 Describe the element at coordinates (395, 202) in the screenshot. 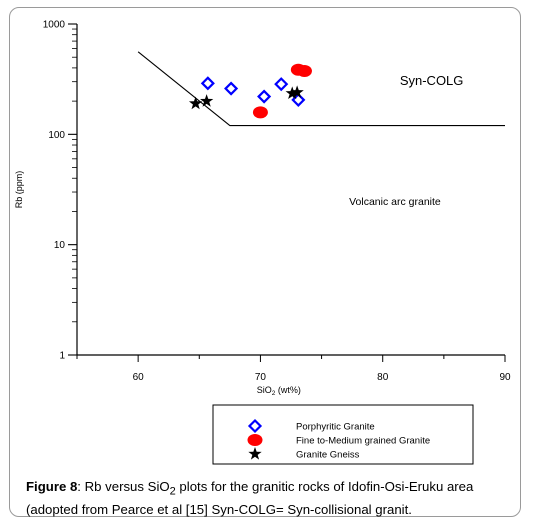

I see `volcanic-arc-label: Volcanic arc granite` at that location.